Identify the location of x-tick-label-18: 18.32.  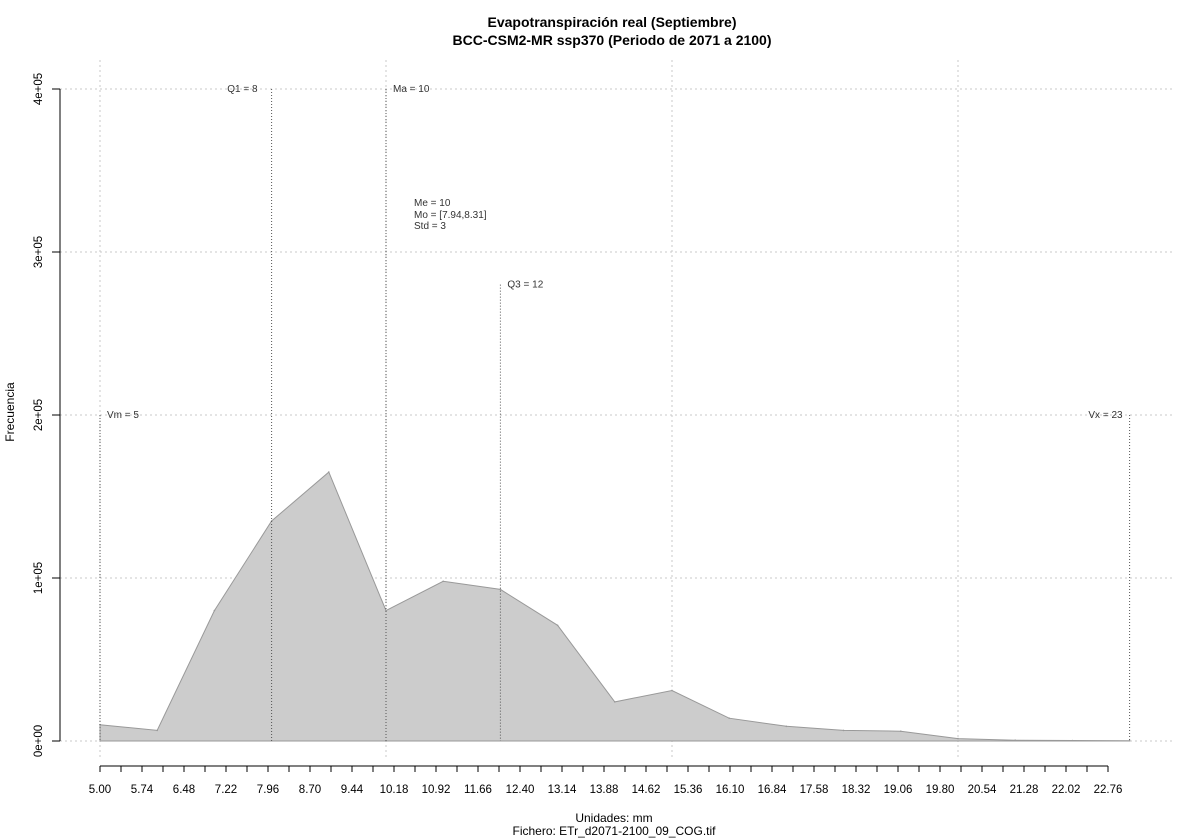
(856, 790).